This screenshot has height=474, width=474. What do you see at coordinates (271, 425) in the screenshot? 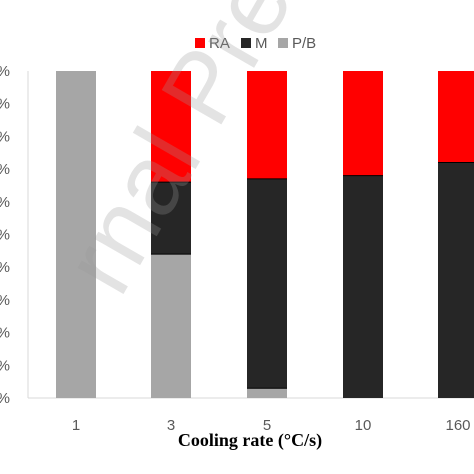
I see `x-tick-labels: 1 3 5 10 160` at bounding box center [271, 425].